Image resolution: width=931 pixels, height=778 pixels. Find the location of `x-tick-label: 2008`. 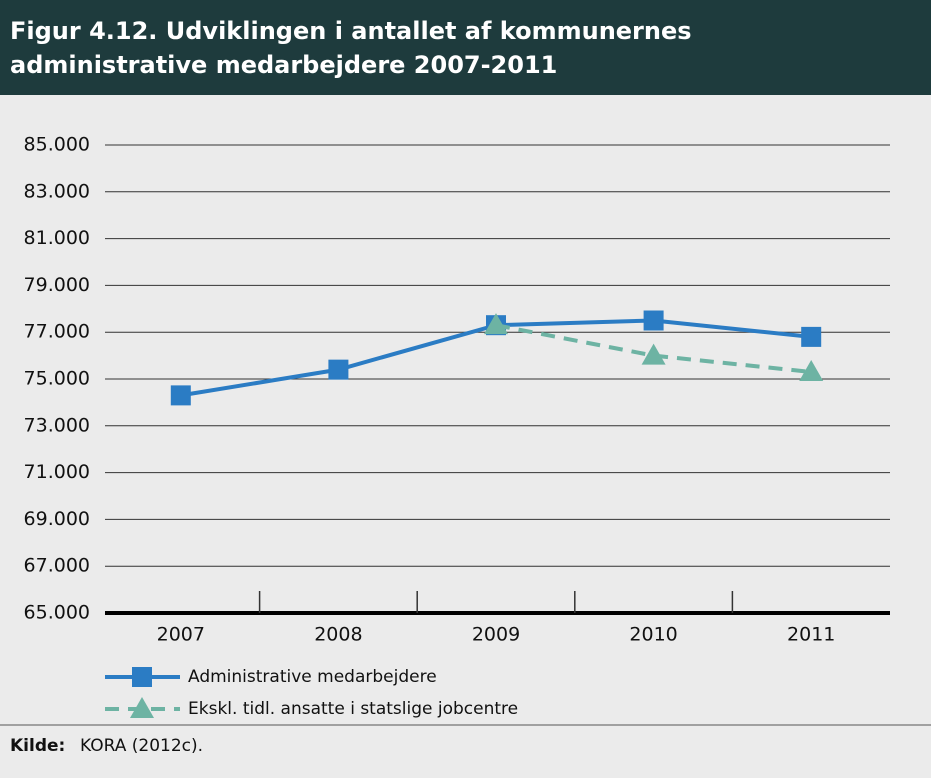

x-tick-label: 2008 is located at coordinates (338, 635).